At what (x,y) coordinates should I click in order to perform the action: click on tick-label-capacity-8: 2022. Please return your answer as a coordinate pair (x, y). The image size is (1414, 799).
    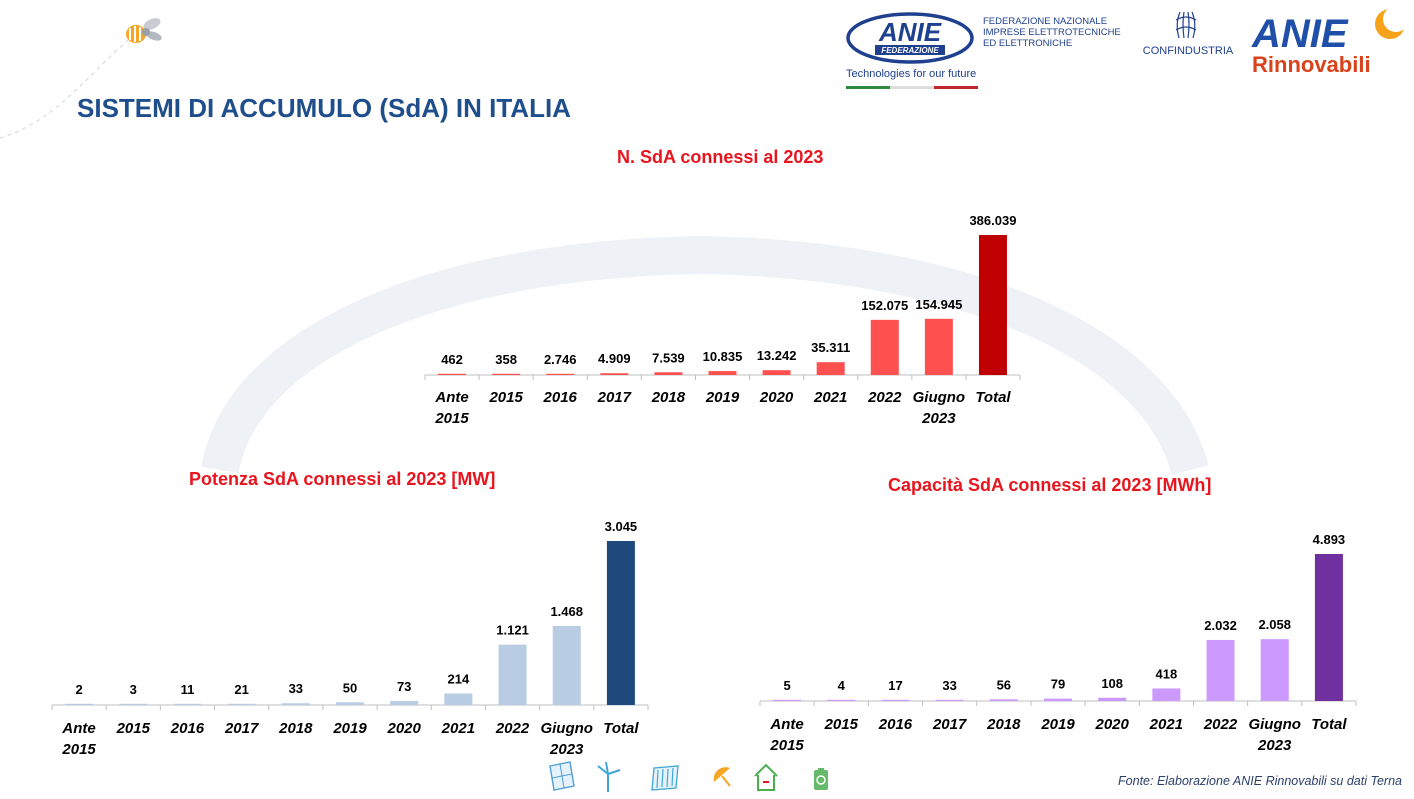
    Looking at the image, I should click on (1220, 724).